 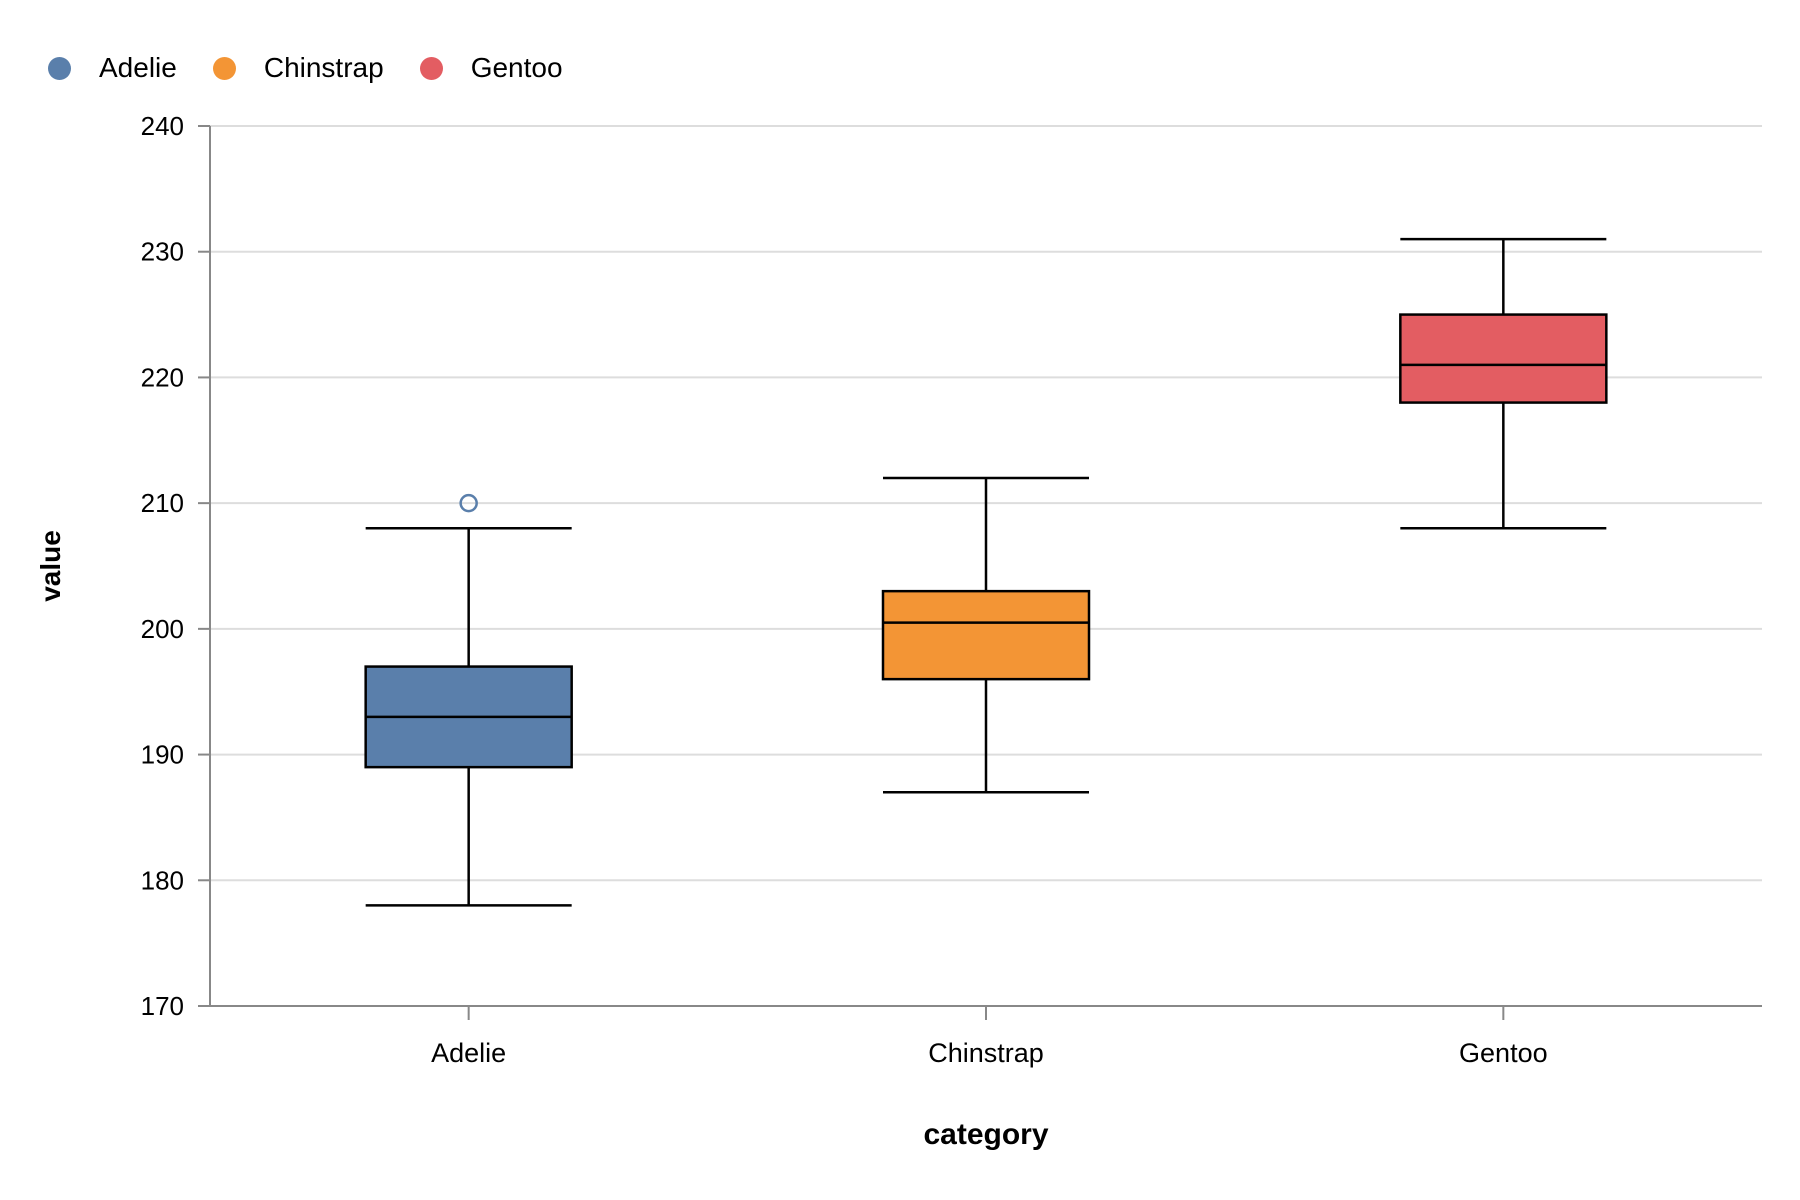 I want to click on legend-label-chinstrap: Chinstrap, so click(x=323, y=67).